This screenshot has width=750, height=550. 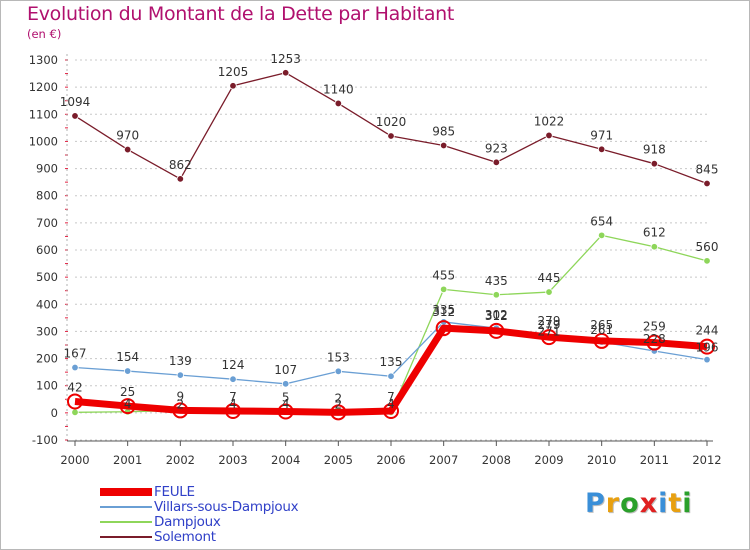 I want to click on x-tick-label: 2001, so click(x=127, y=460).